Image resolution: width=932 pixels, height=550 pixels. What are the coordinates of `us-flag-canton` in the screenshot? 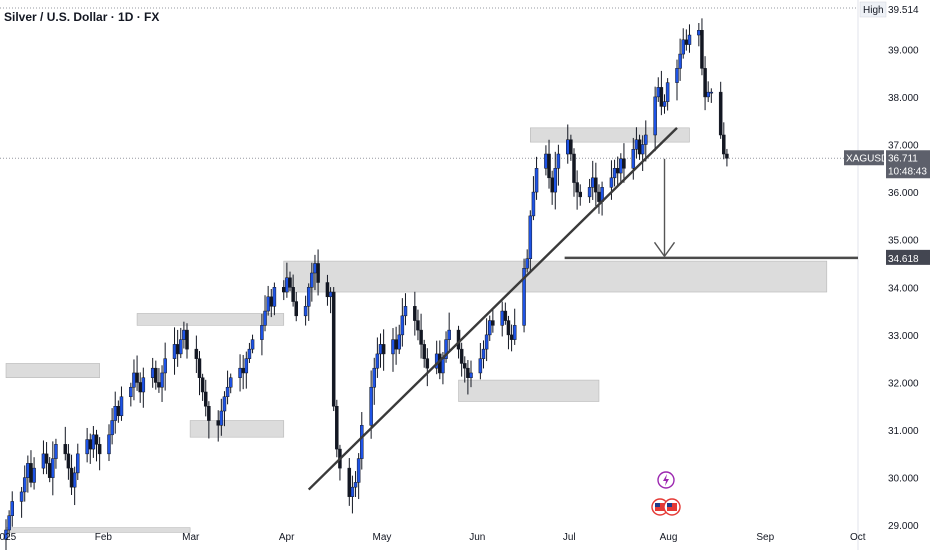 It's located at (657, 505).